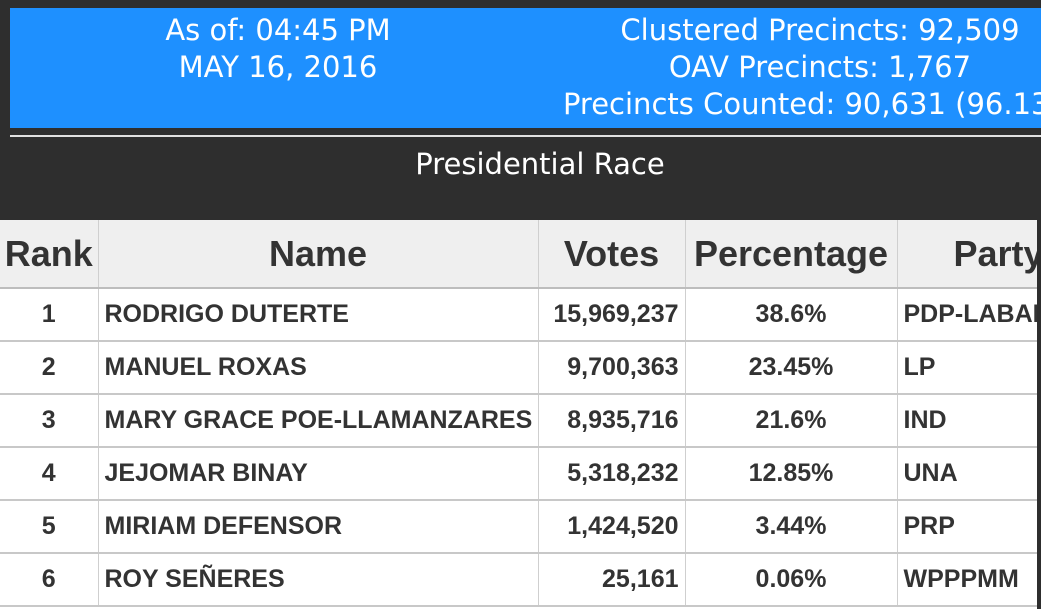 Image resolution: width=1041 pixels, height=609 pixels. Describe the element at coordinates (612, 254) in the screenshot. I see `column-header-votes: Votes` at that location.